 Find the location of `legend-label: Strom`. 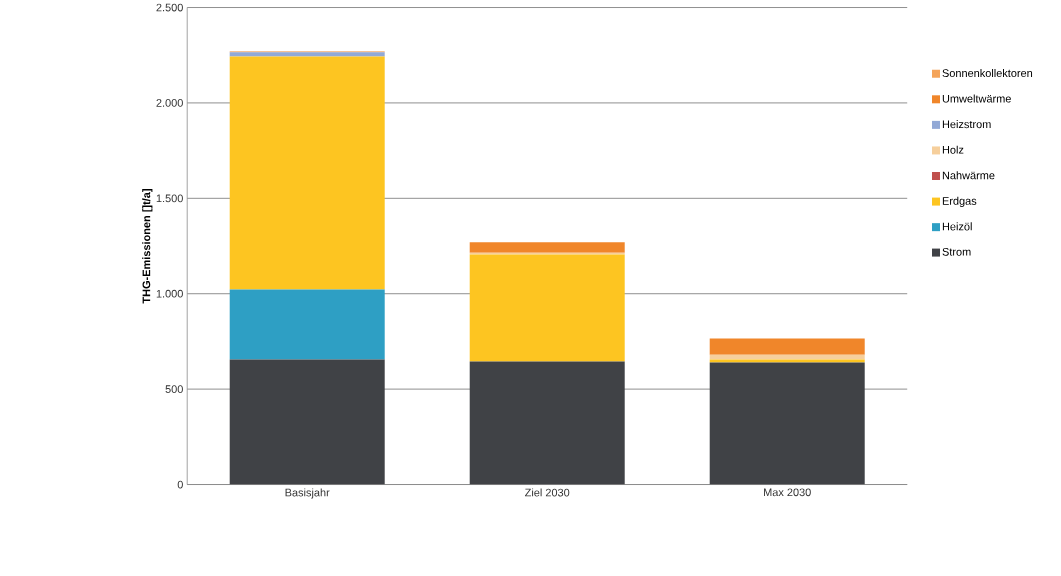

legend-label: Strom is located at coordinates (956, 251).